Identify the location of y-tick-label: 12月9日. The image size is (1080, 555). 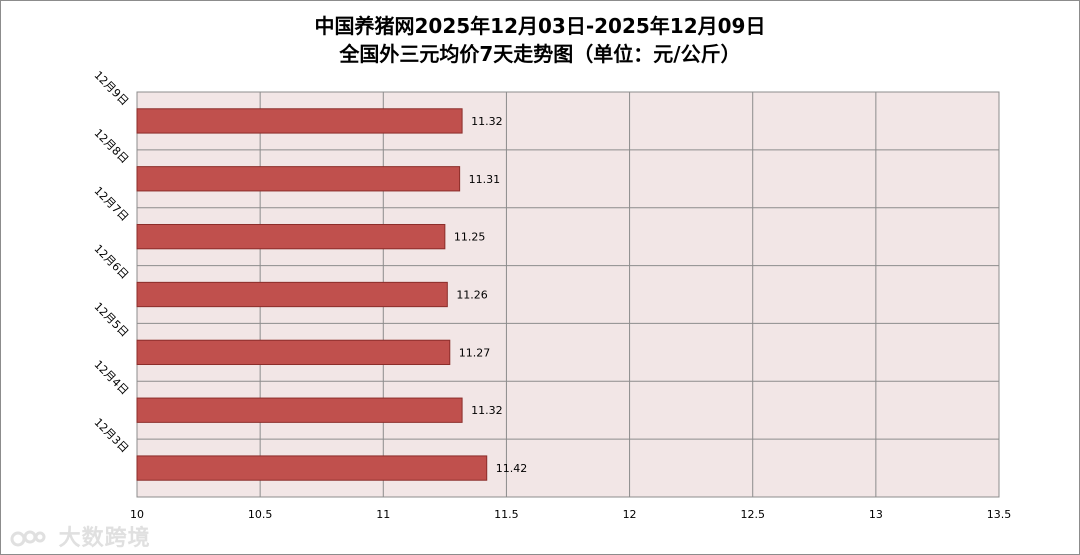
(111, 89).